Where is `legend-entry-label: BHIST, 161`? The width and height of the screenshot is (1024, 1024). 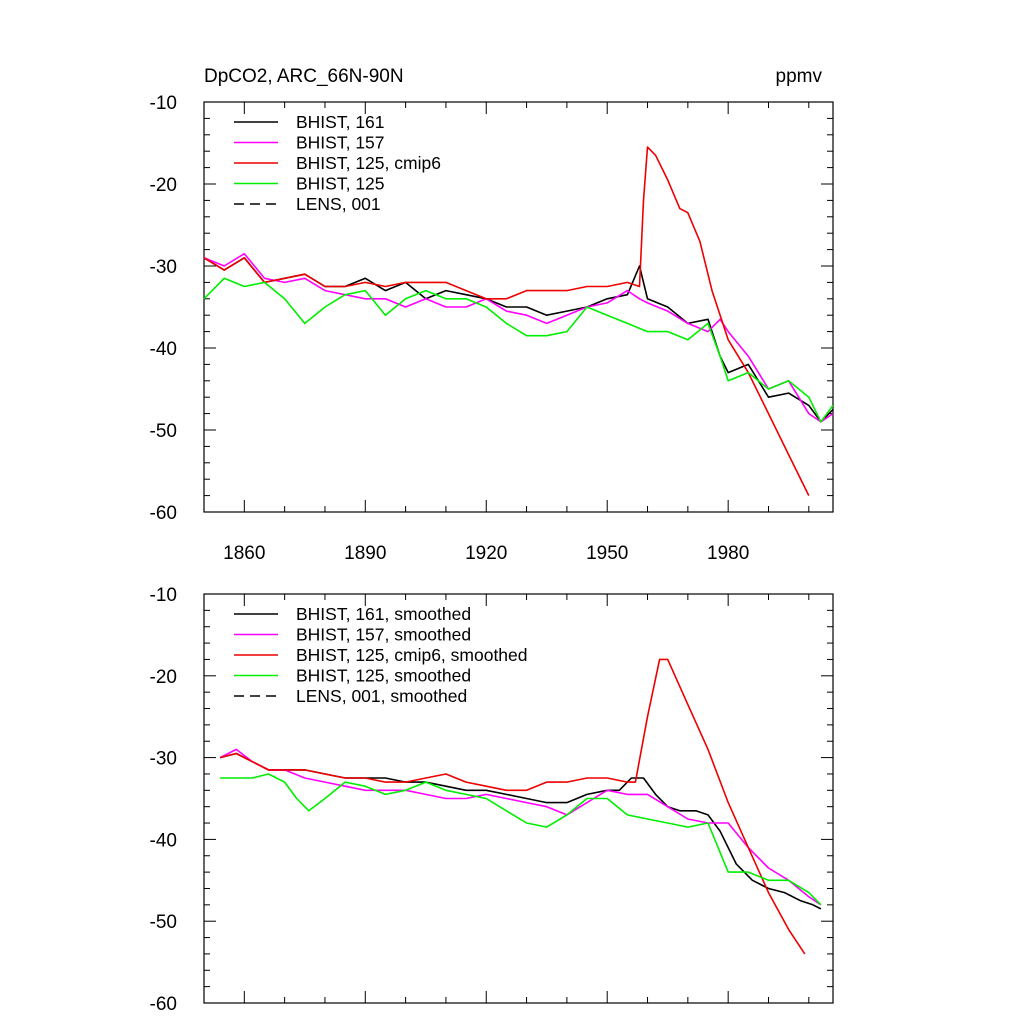
legend-entry-label: BHIST, 161 is located at coordinates (340, 122).